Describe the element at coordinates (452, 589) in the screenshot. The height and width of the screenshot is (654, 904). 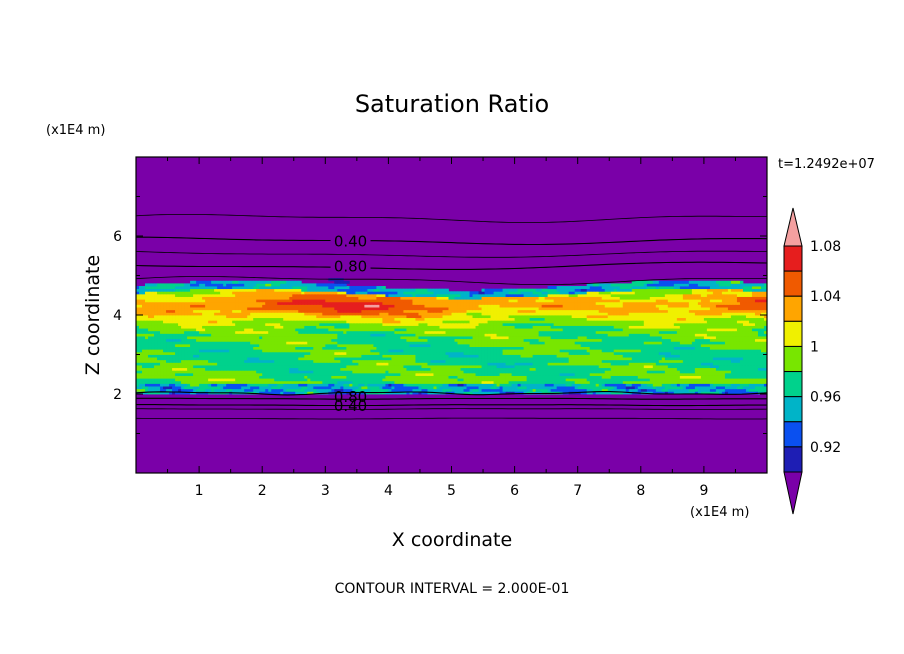
I see `contour-interval-footer: CONTOUR INTERVAL = 2.000E-01` at that location.